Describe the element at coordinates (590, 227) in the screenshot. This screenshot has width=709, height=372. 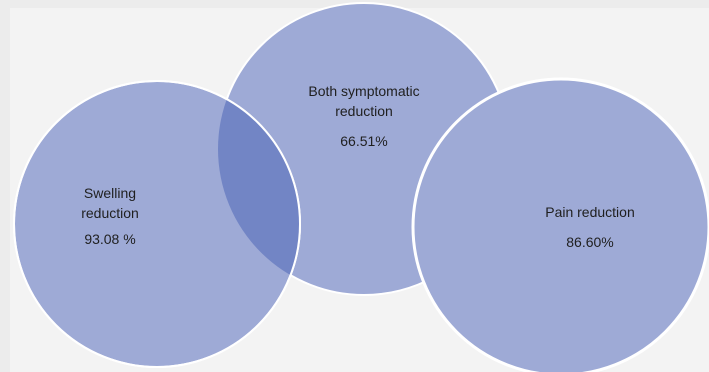
I see `label-pain-reduction: Pain reduction 86.60%` at that location.